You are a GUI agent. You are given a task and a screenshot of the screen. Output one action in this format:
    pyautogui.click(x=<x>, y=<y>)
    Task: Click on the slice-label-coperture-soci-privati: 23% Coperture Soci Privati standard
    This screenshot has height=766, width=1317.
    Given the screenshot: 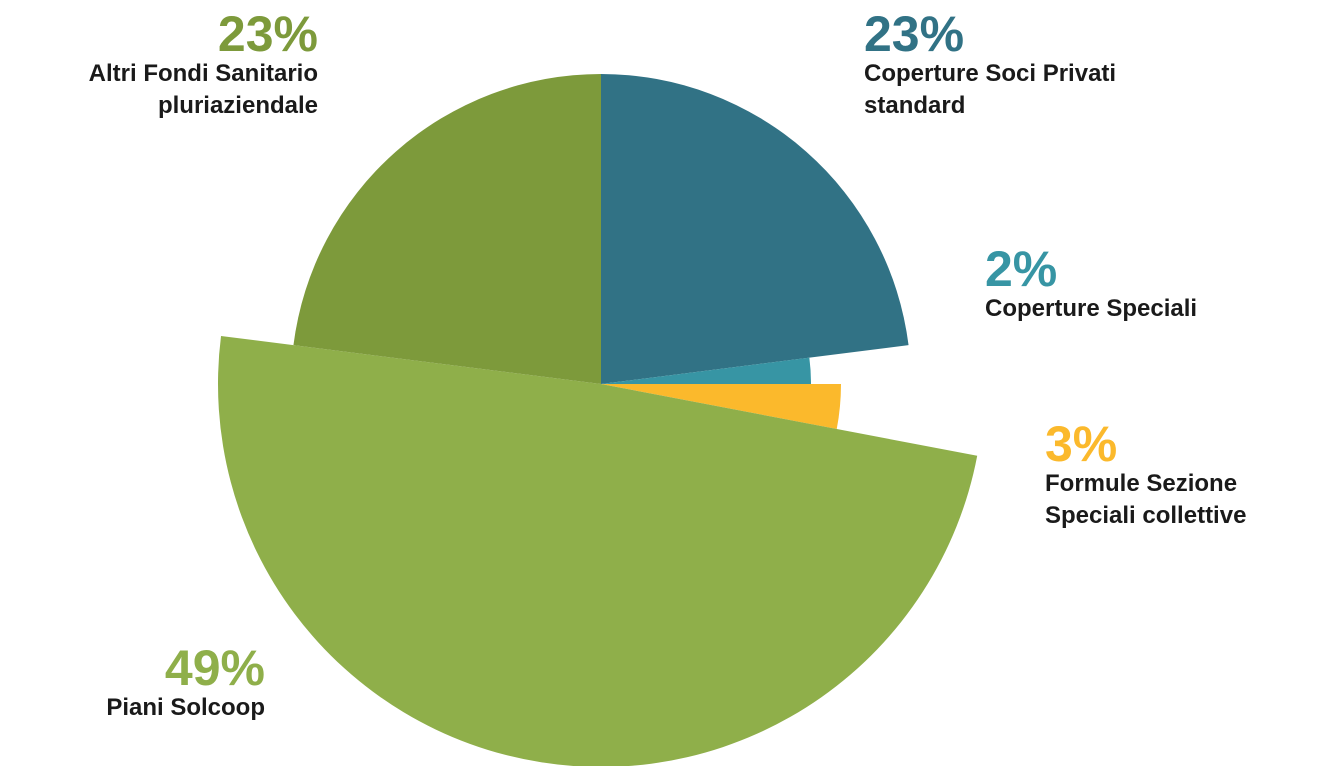 What is the action you would take?
    pyautogui.click(x=1044, y=64)
    